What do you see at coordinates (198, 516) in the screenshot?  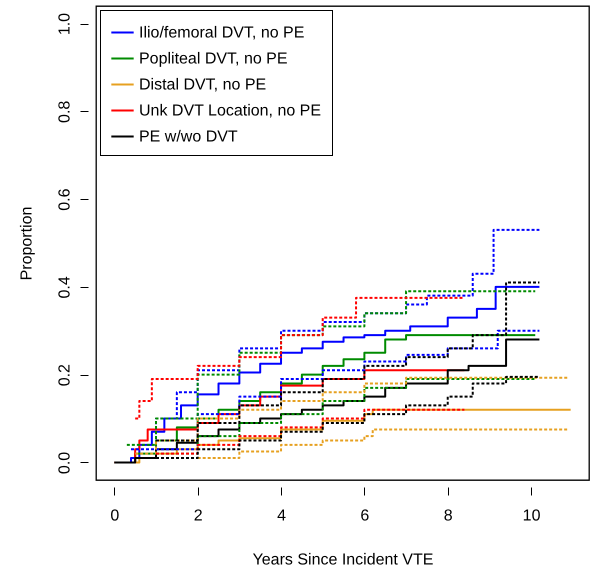 I see `x-tick-label: 2` at bounding box center [198, 516].